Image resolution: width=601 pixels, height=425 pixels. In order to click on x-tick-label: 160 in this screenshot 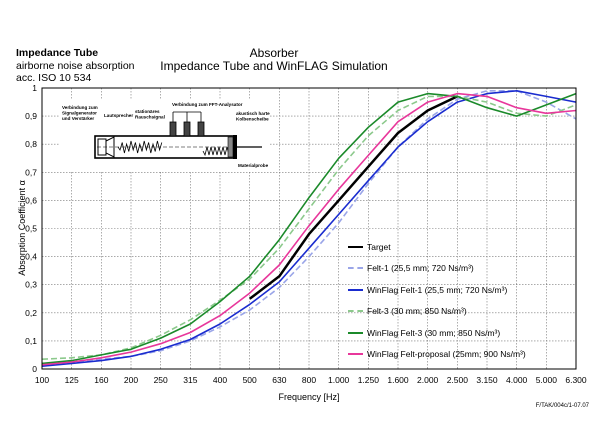, I will do `click(101, 380)`.